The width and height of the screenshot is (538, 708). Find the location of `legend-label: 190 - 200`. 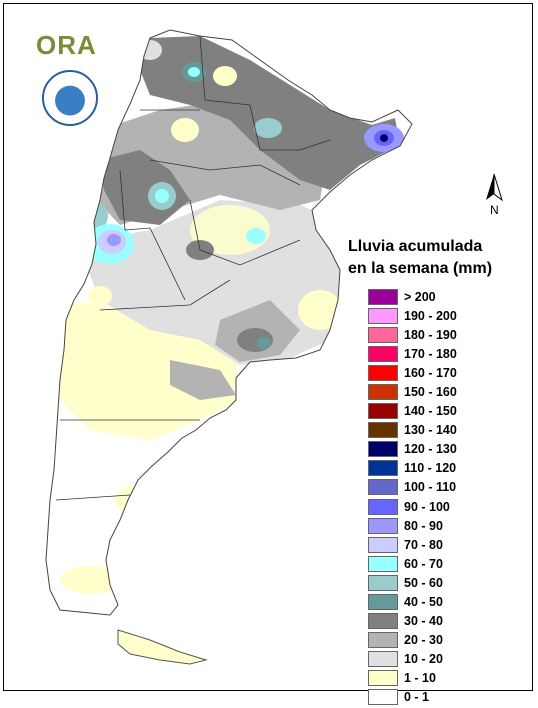

legend-label: 190 - 200 is located at coordinates (430, 316).